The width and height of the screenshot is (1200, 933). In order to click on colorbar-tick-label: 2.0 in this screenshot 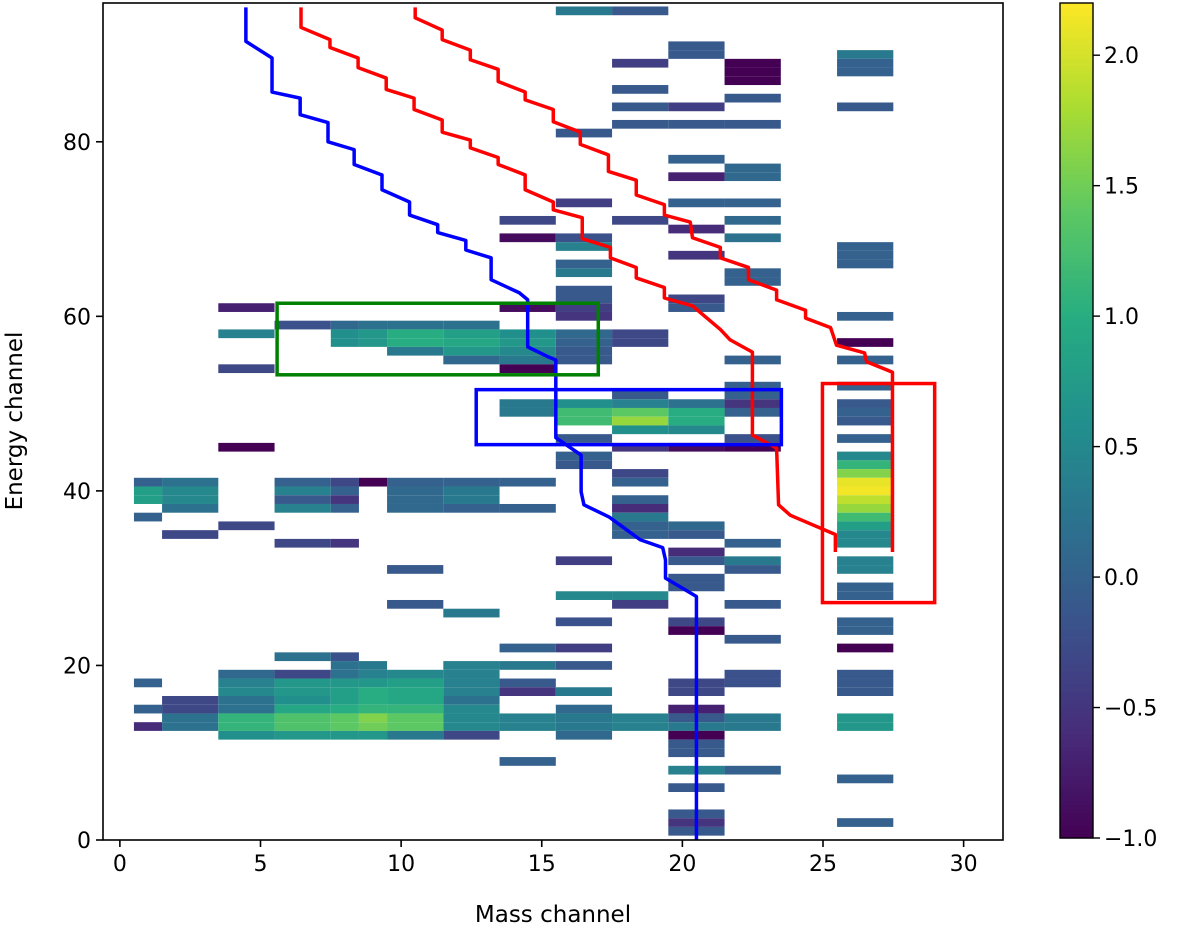, I will do `click(1121, 56)`.